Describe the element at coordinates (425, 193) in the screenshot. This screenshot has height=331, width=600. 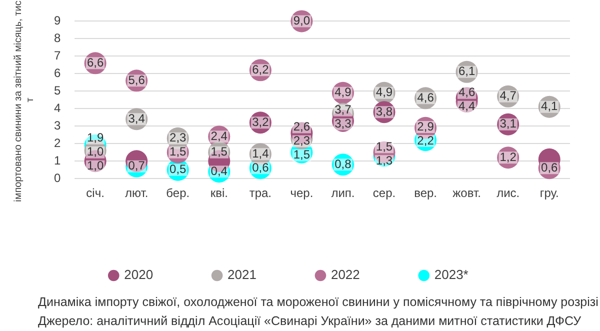
I see `x-tick-label: вер.` at that location.